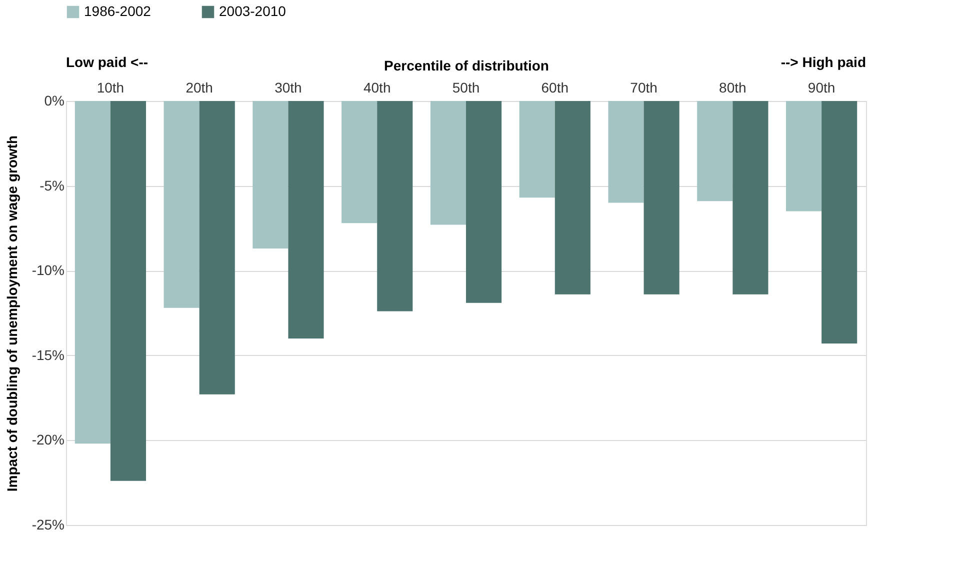 The width and height of the screenshot is (975, 578). I want to click on x-tick-label: 70th, so click(644, 88).